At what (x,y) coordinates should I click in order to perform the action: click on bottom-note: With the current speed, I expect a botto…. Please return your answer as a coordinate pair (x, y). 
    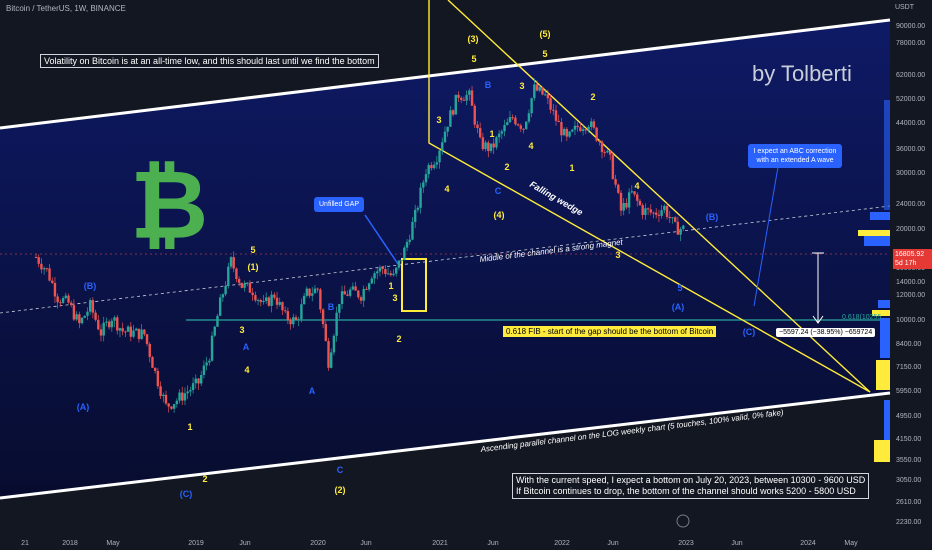
    Looking at the image, I should click on (691, 486).